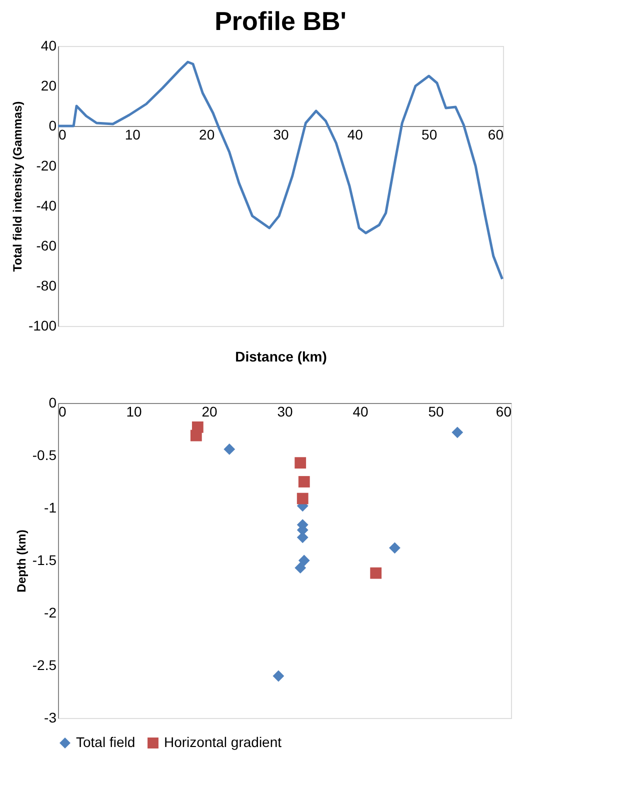 The height and width of the screenshot is (809, 628). What do you see at coordinates (46, 286) in the screenshot?
I see `y-tick-label: -80` at bounding box center [46, 286].